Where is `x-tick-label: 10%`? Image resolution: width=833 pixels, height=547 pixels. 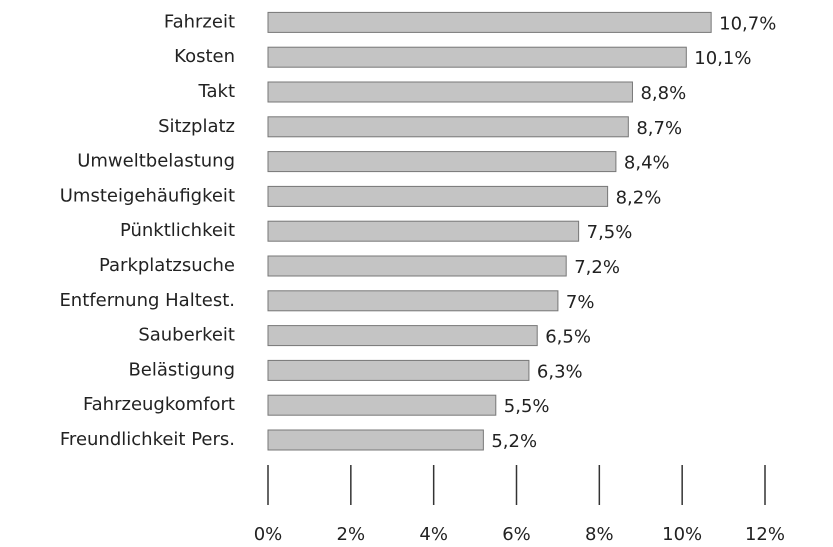 x-tick-label: 10% is located at coordinates (682, 534).